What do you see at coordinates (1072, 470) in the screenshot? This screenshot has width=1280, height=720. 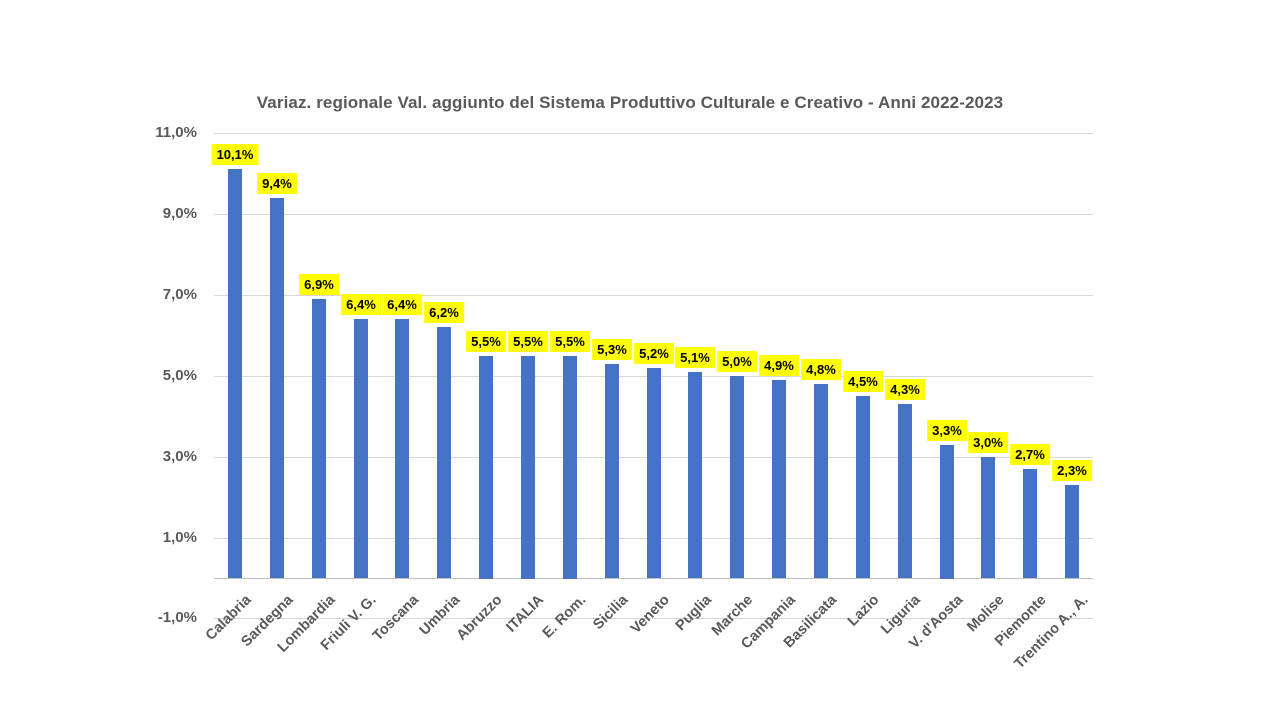 I see `data-label-trentino-a-a: 2,3%` at bounding box center [1072, 470].